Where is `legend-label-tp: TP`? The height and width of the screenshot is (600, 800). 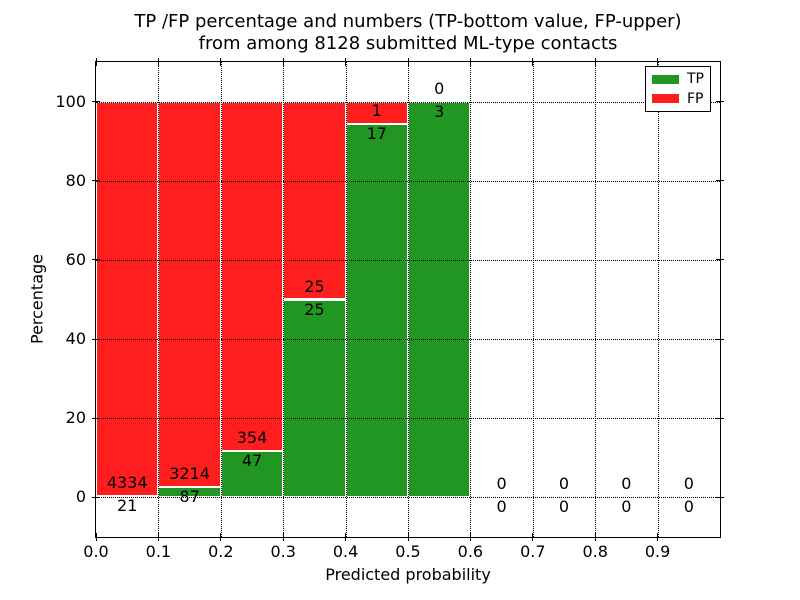
legend-label-tp: TP is located at coordinates (695, 79).